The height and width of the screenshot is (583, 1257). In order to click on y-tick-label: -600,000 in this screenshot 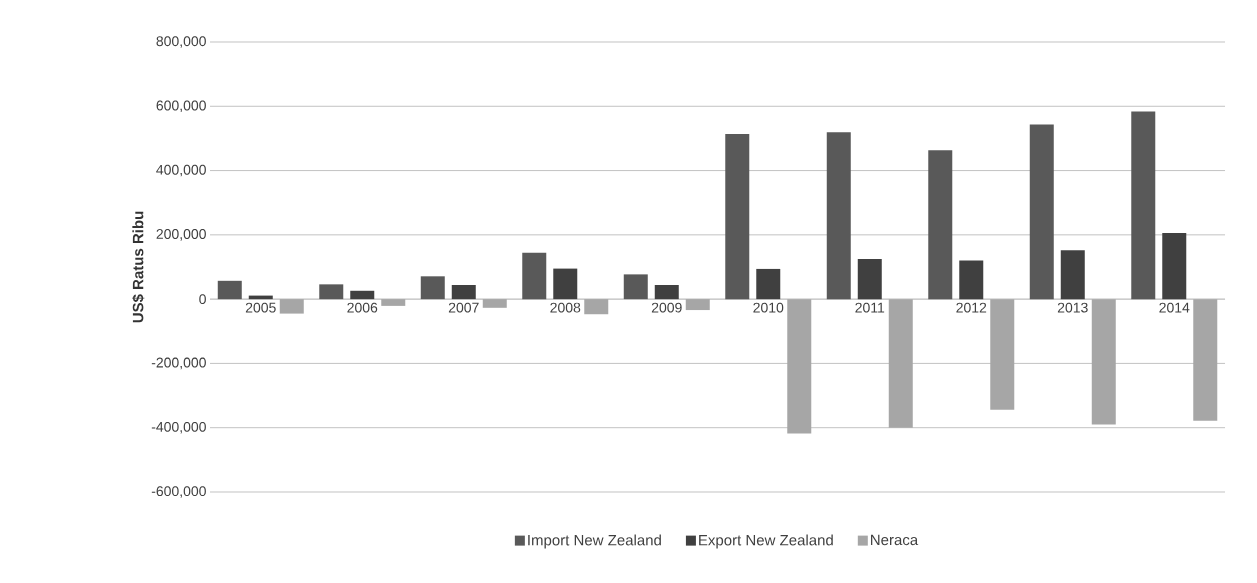, I will do `click(178, 492)`.